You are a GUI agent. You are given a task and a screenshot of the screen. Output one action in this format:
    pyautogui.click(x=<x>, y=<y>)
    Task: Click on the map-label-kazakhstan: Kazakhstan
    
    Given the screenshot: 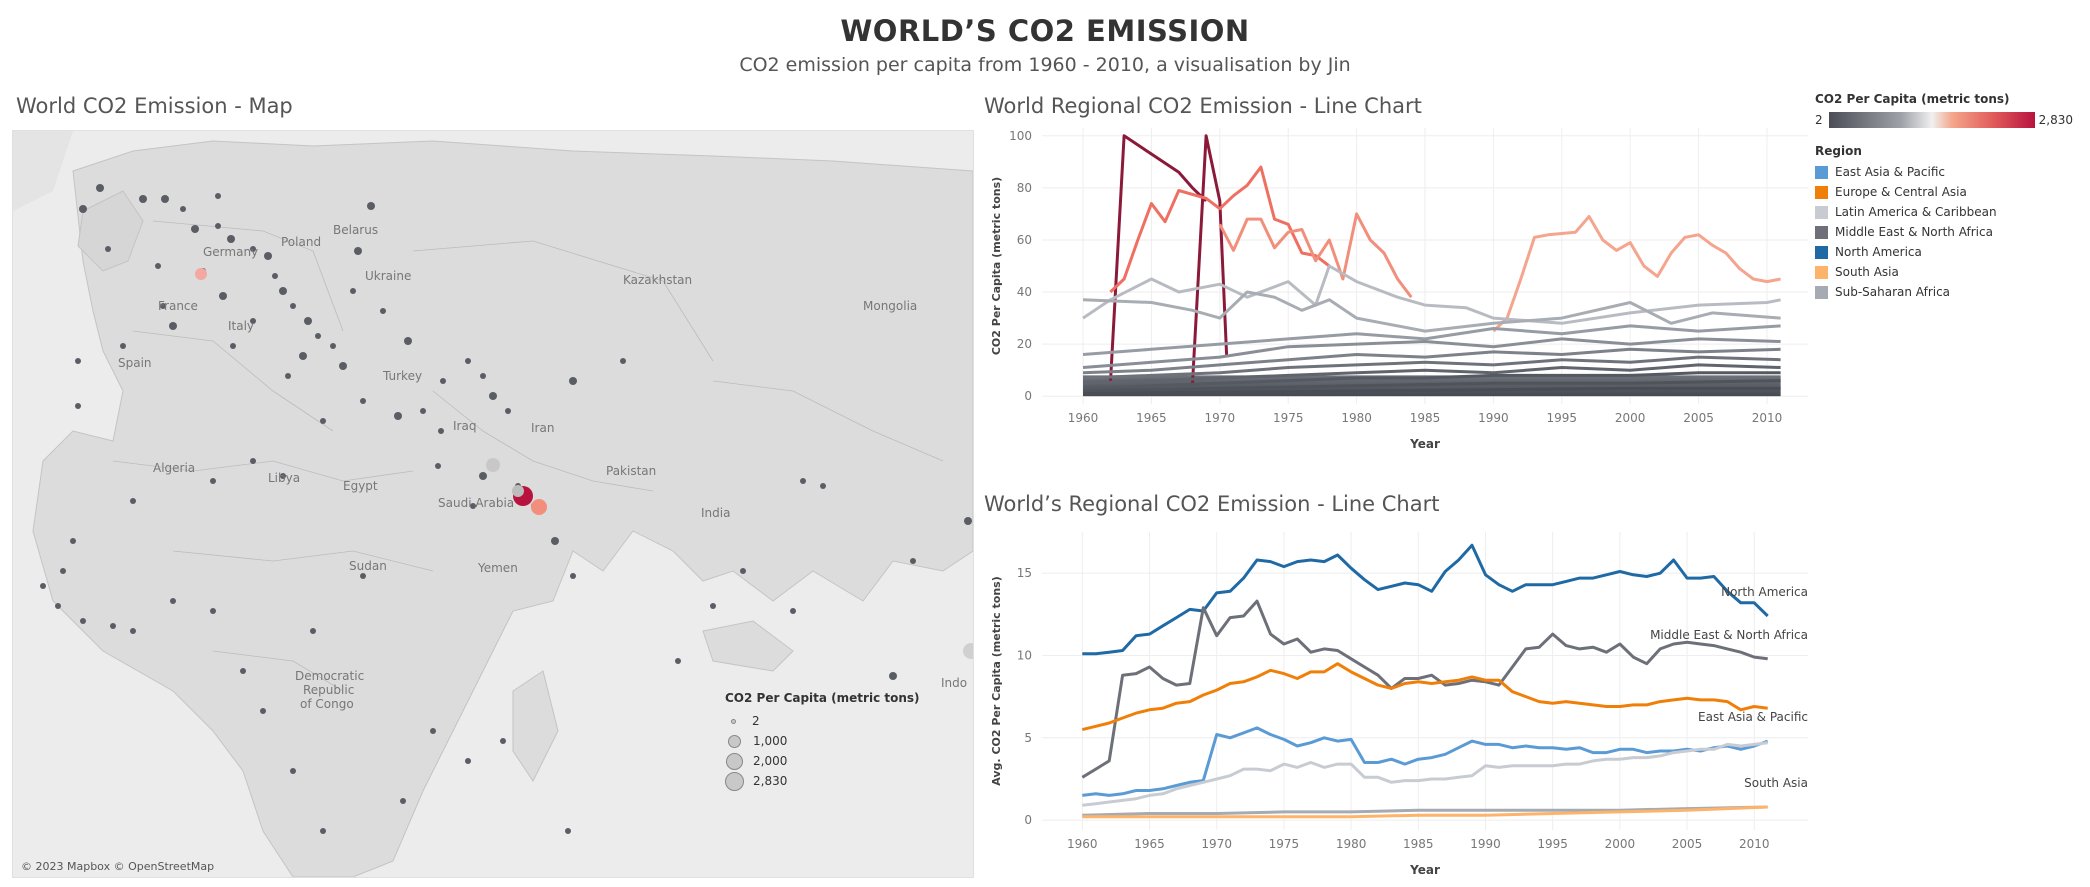 What is the action you would take?
    pyautogui.click(x=658, y=280)
    